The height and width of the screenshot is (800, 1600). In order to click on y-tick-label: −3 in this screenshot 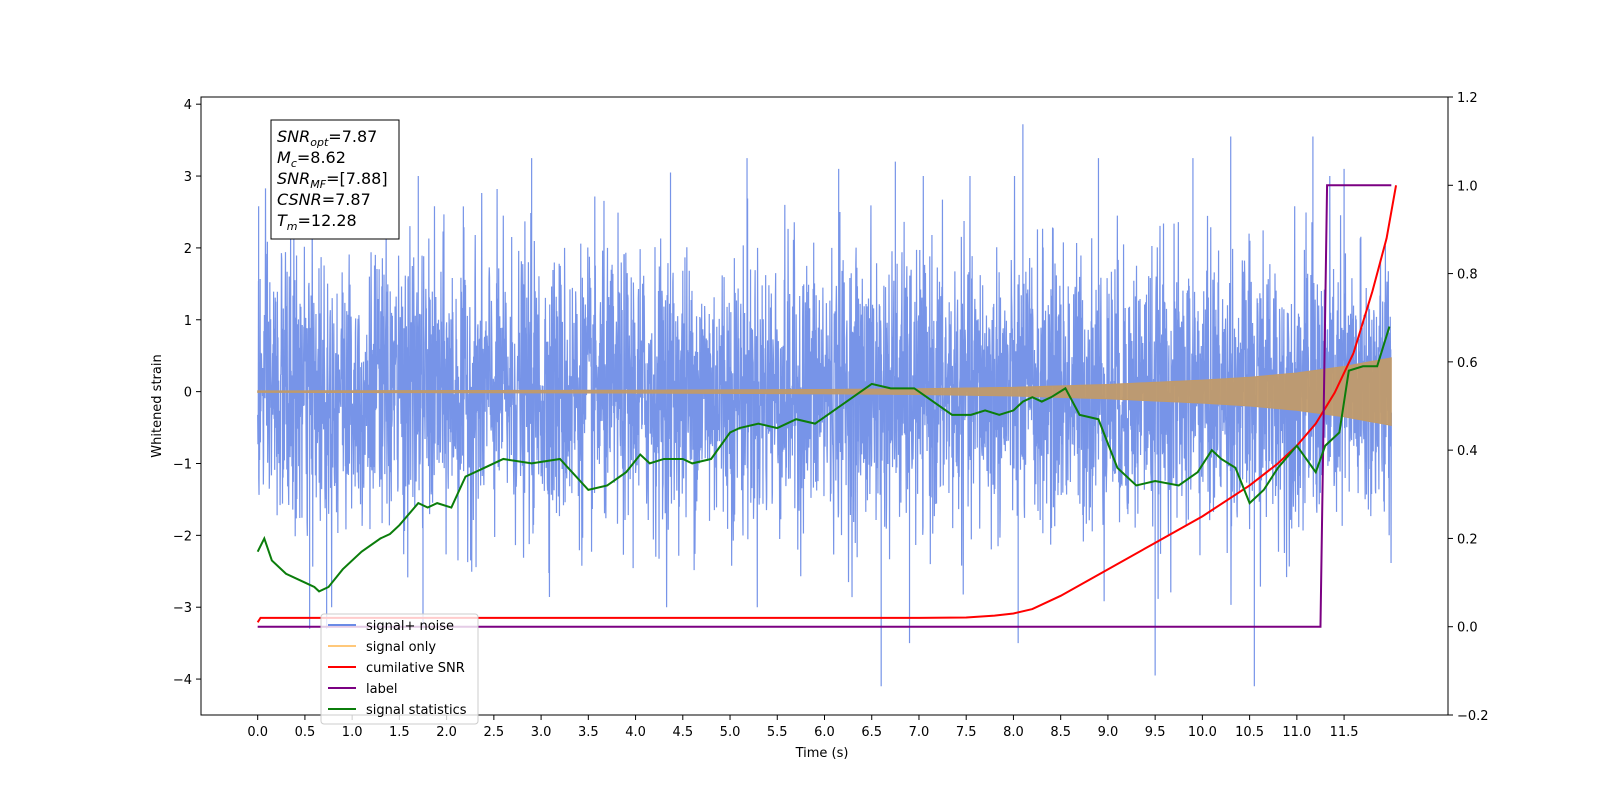, I will do `click(182, 608)`.